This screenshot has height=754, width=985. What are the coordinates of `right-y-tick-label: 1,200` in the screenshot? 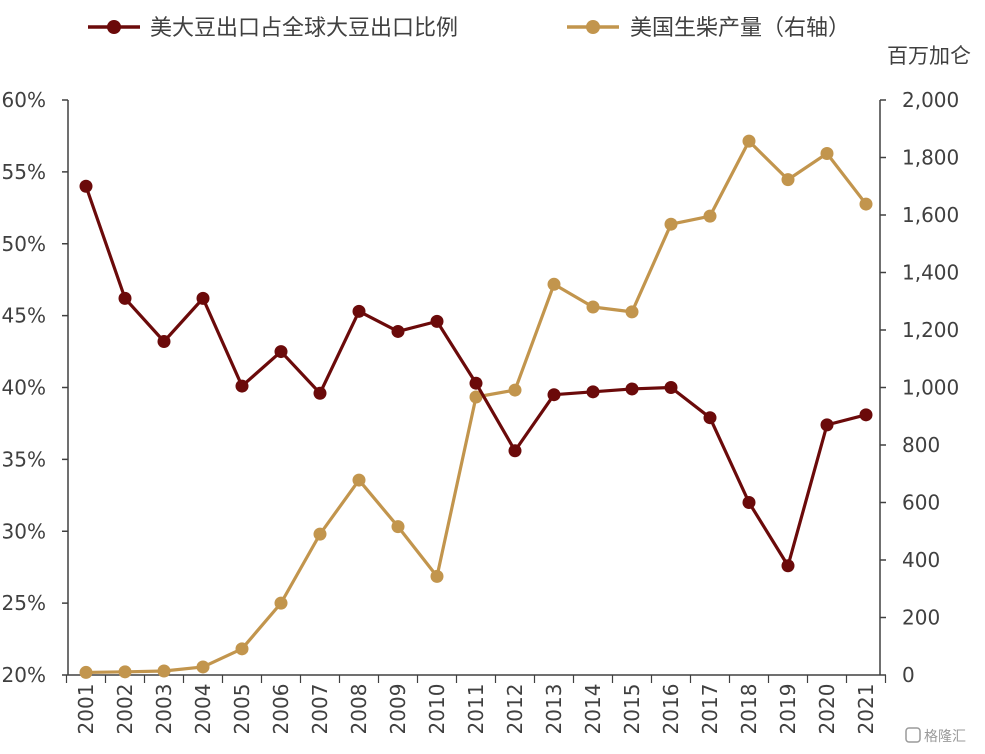 It's located at (930, 330).